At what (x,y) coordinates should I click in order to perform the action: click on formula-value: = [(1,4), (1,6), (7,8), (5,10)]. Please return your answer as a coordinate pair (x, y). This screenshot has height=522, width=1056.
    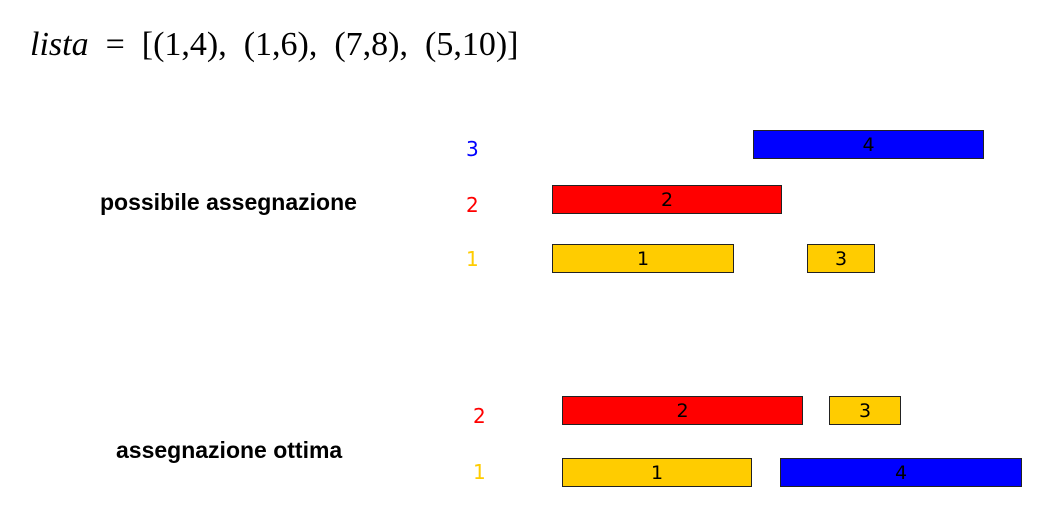
    Looking at the image, I should click on (303, 44).